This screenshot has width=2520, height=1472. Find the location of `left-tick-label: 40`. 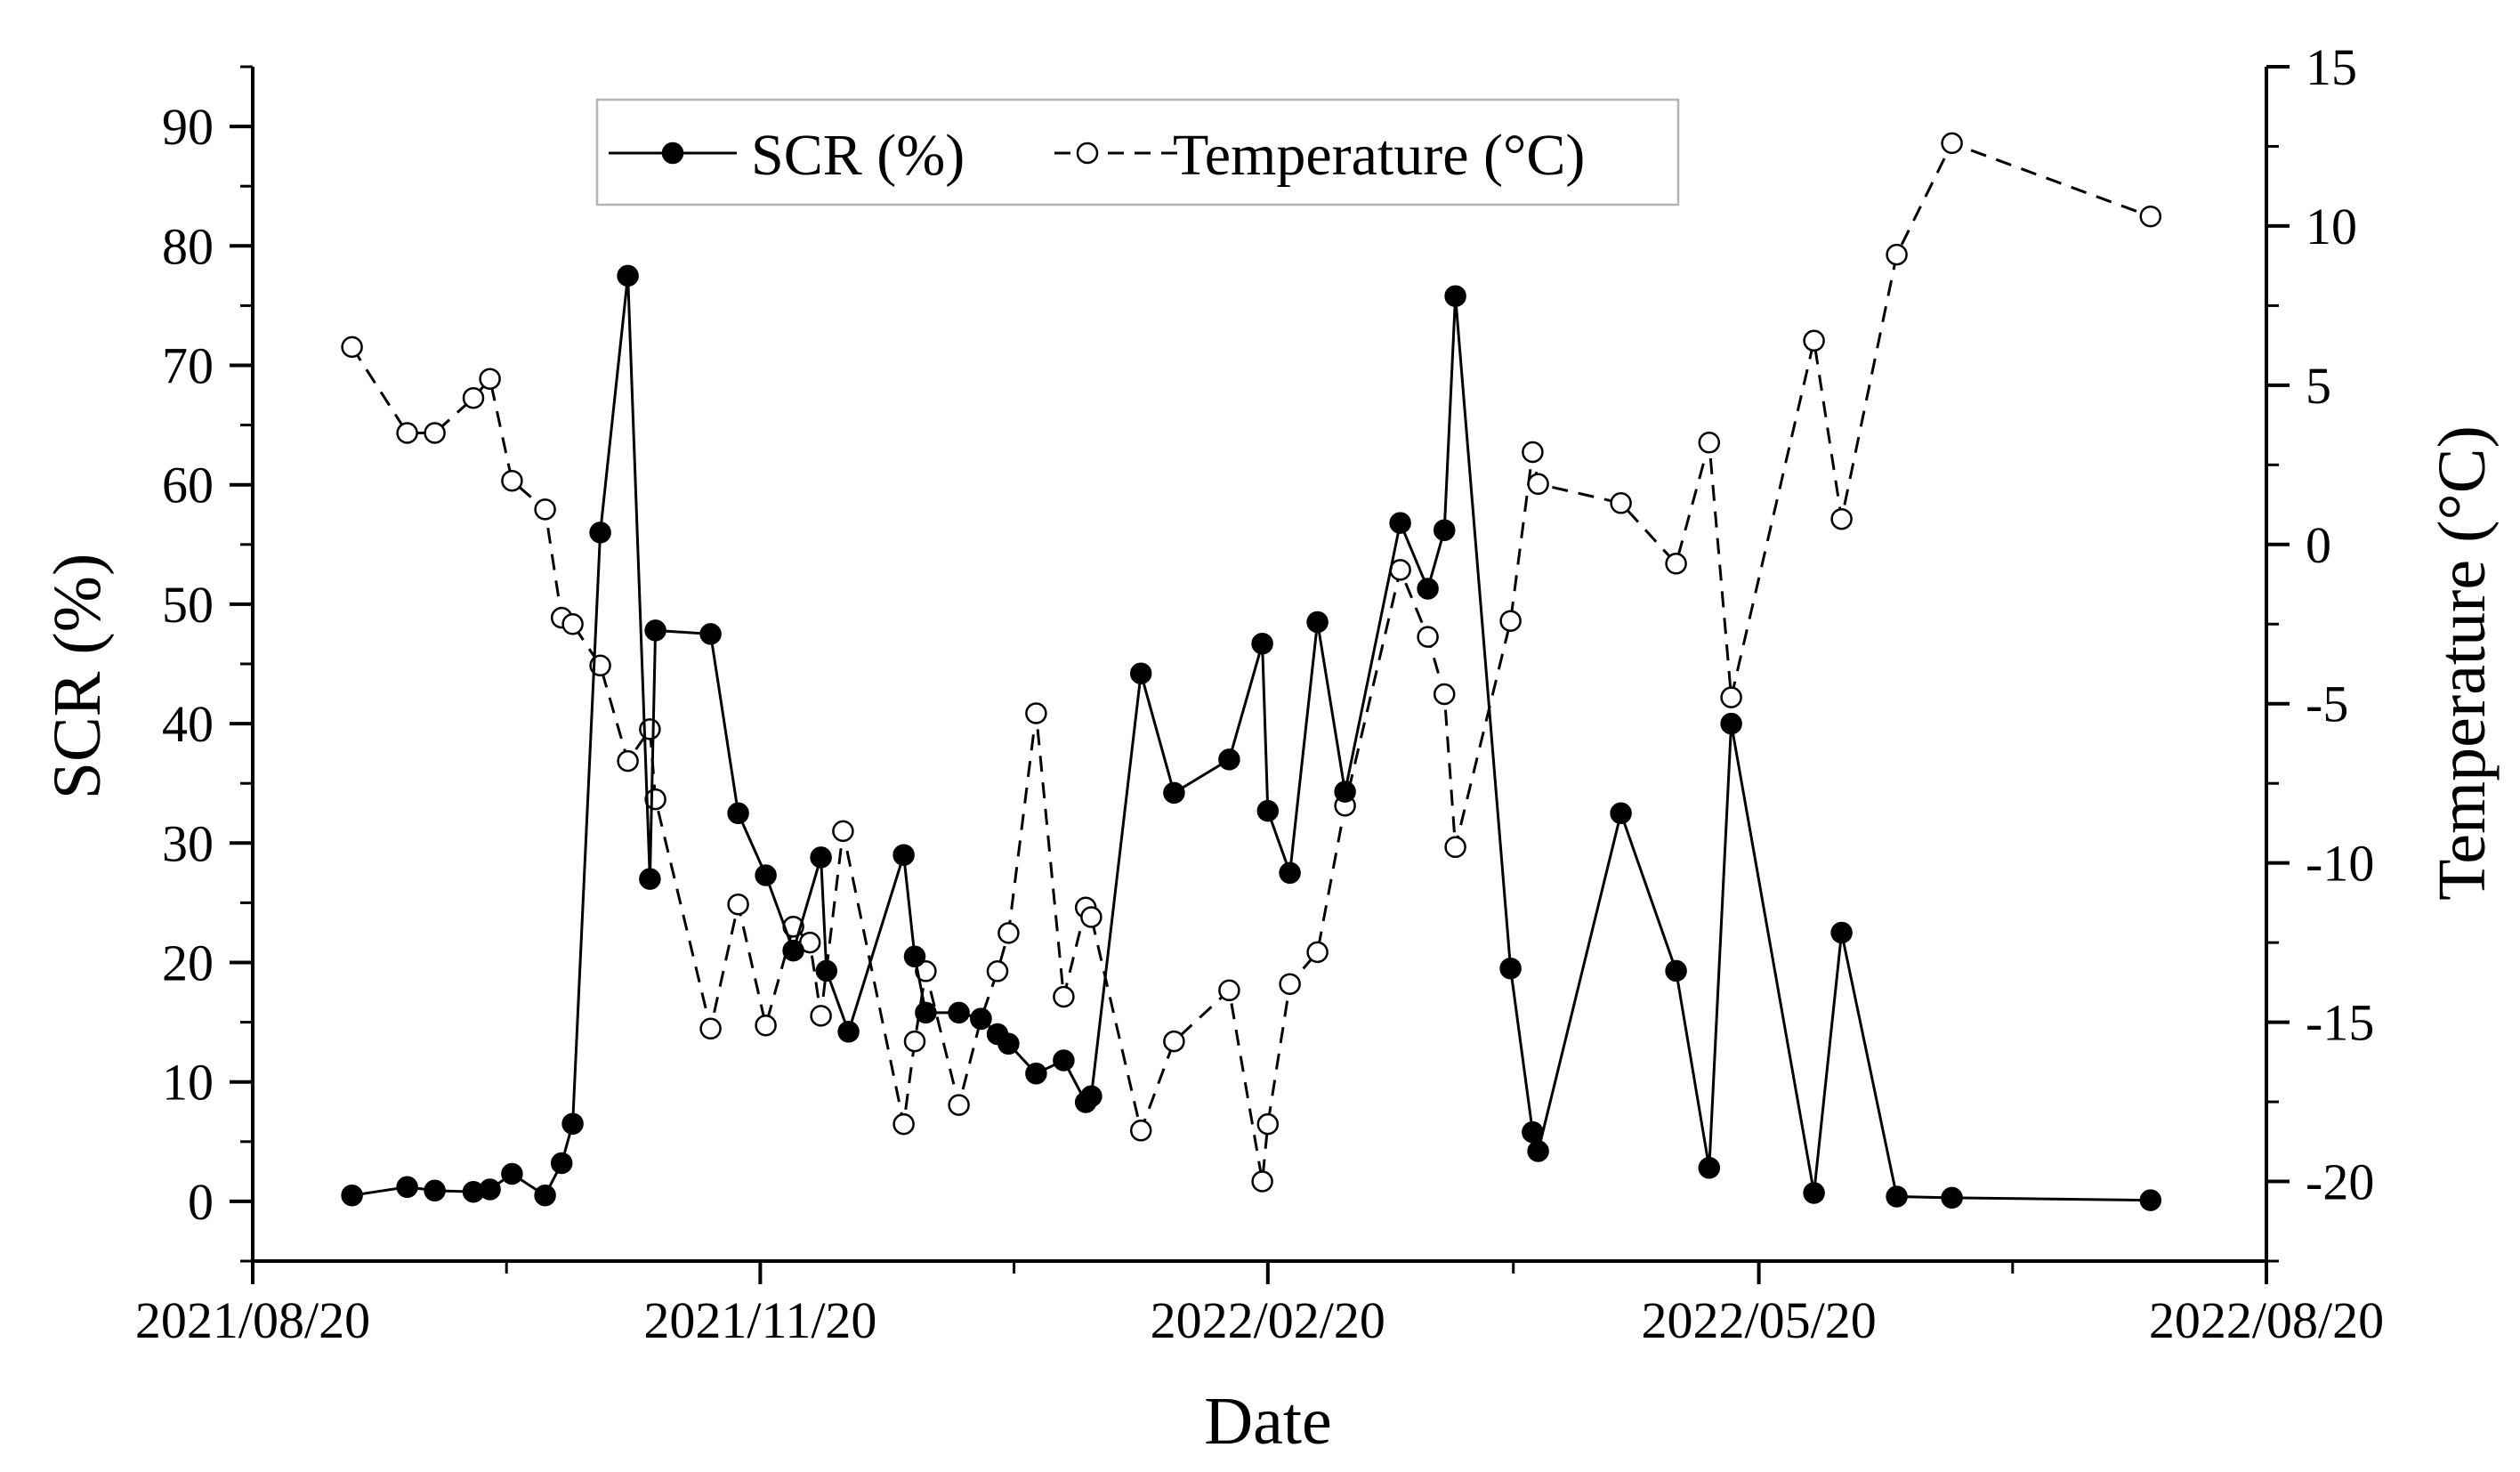

left-tick-label: 40 is located at coordinates (188, 724).